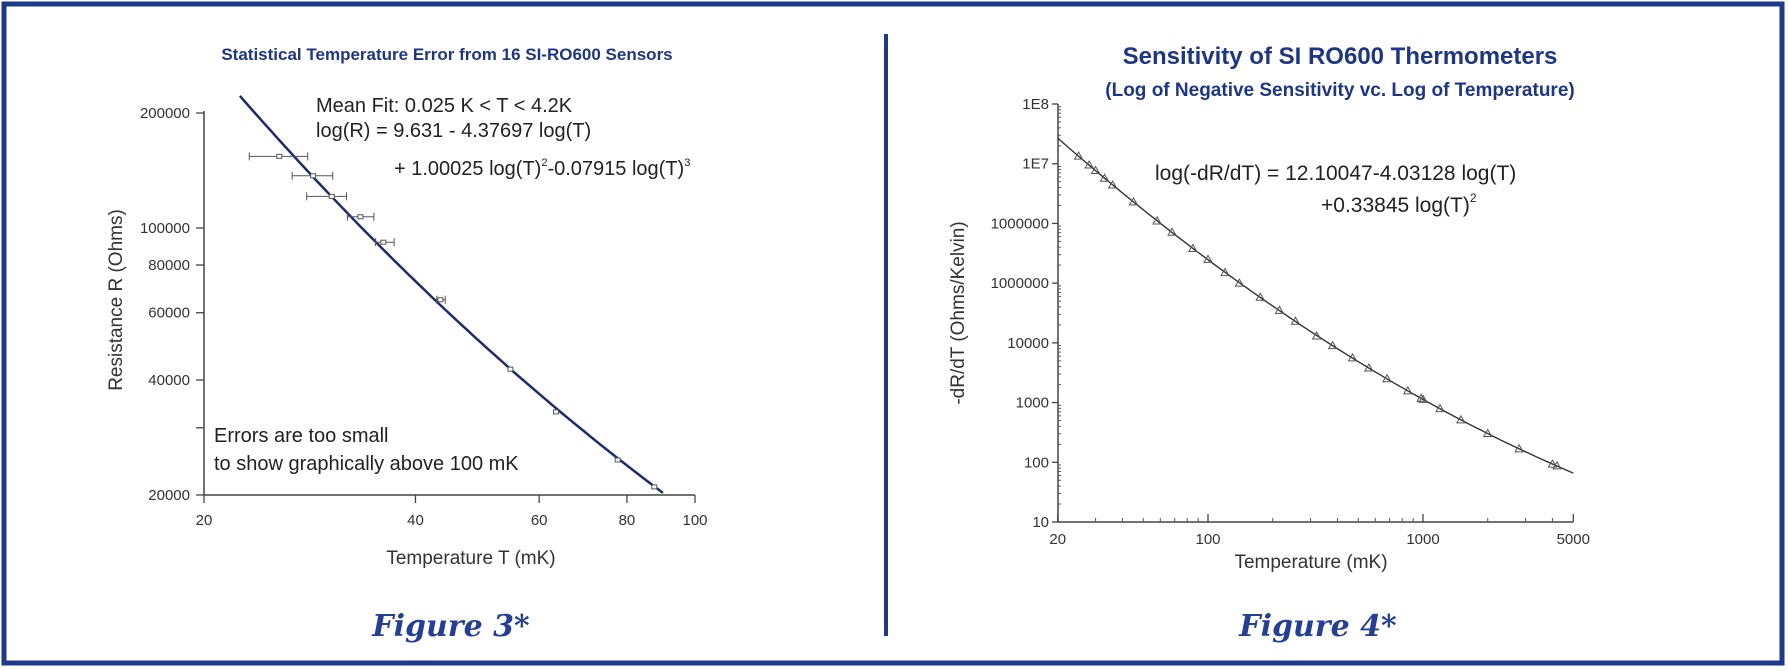  Describe the element at coordinates (958, 312) in the screenshot. I see `y-axis-title: -dR/dT (Ohms/Kelvin)` at that location.